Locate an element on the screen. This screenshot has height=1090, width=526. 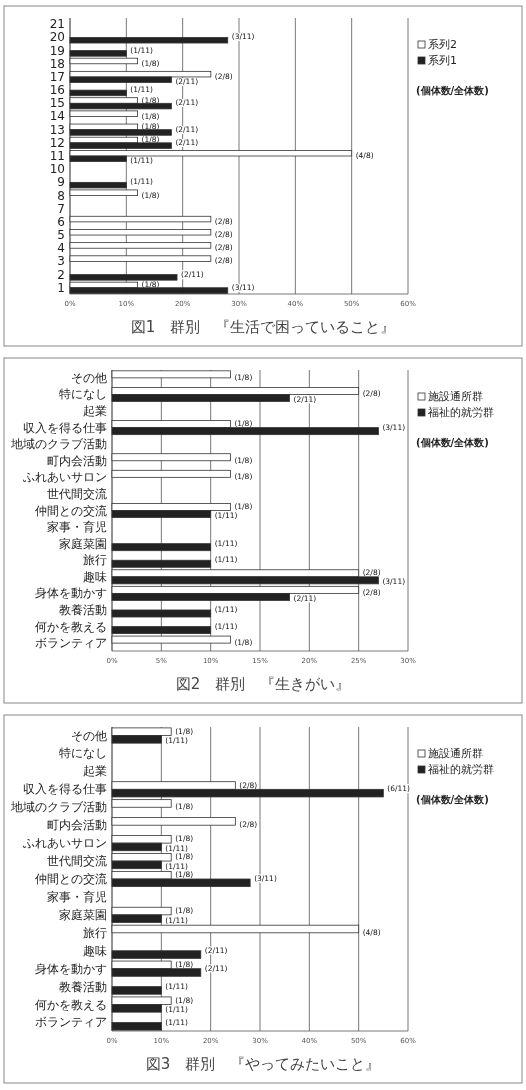
y-tick-label: 9 is located at coordinates (61, 182).